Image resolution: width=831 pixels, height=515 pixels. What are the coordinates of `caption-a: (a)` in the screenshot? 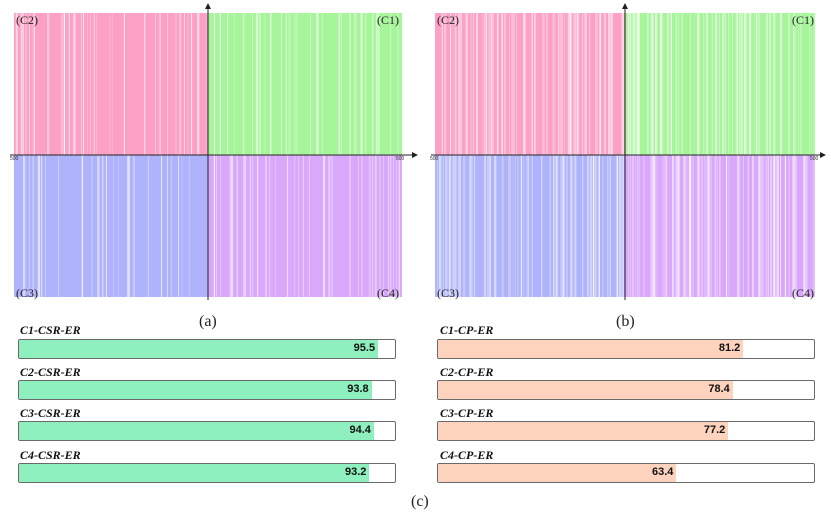 It's located at (208, 321).